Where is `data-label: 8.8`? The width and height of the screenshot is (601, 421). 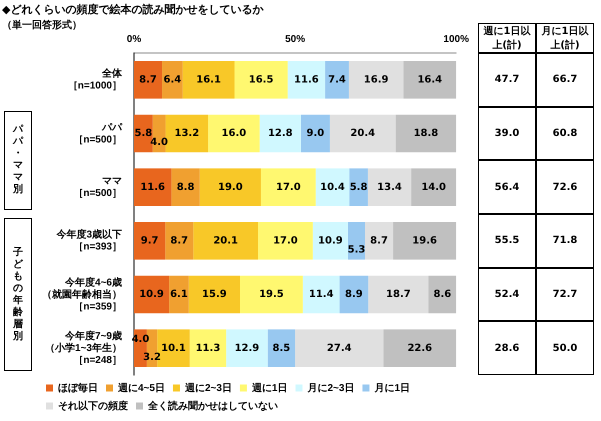 data-label: 8.8 is located at coordinates (185, 187).